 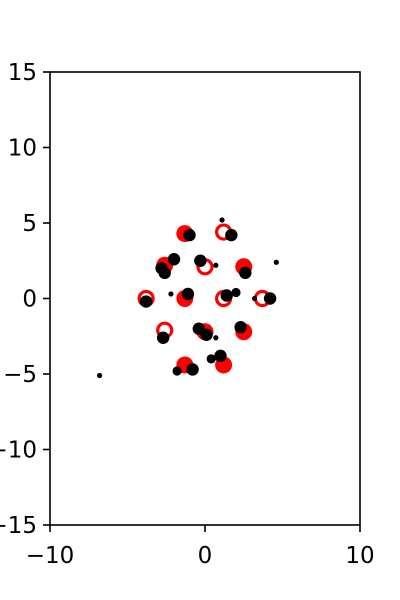 What do you see at coordinates (18, 451) in the screenshot?
I see `y-tick-label: −10` at bounding box center [18, 451].